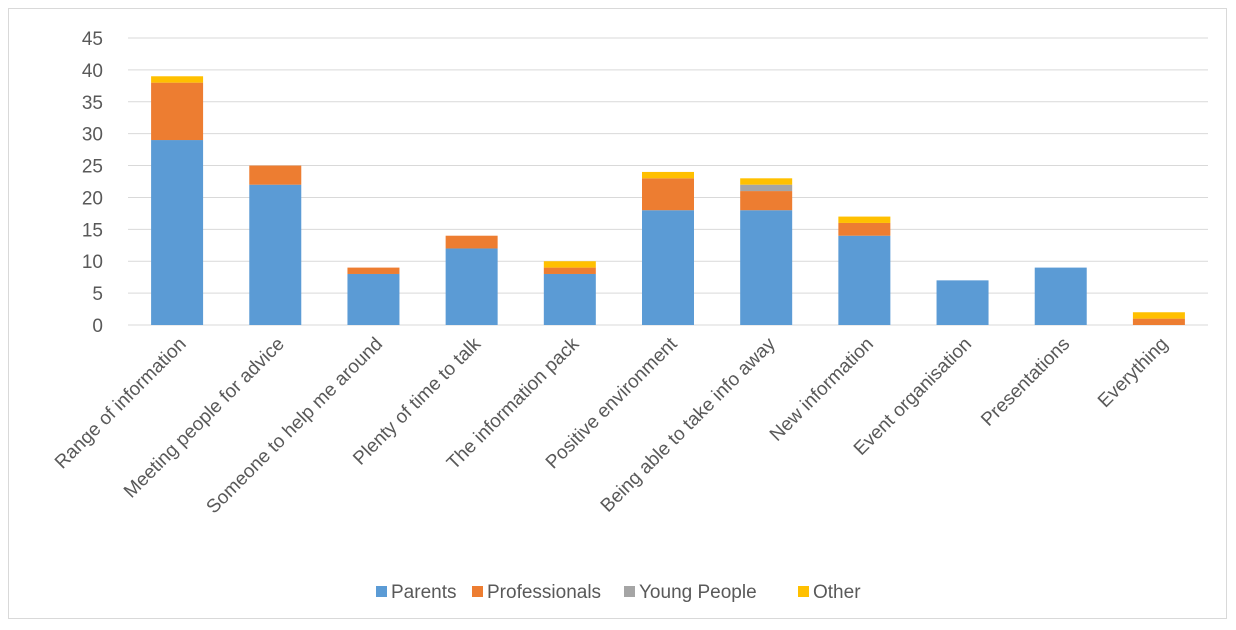  What do you see at coordinates (92, 71) in the screenshot?
I see `y-tick-label: 40` at bounding box center [92, 71].